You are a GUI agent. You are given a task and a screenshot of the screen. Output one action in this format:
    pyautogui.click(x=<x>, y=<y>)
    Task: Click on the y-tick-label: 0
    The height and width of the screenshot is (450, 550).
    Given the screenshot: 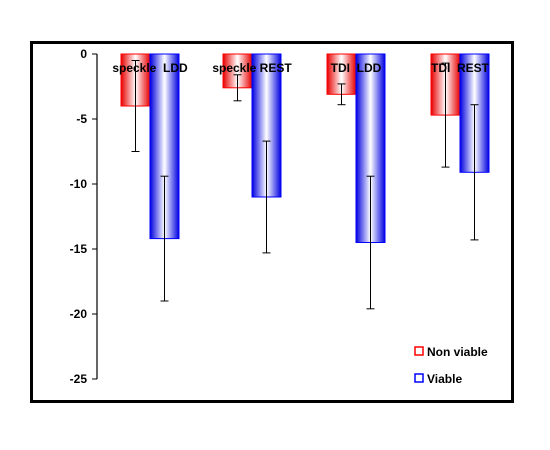 What is the action you would take?
    pyautogui.click(x=83, y=54)
    